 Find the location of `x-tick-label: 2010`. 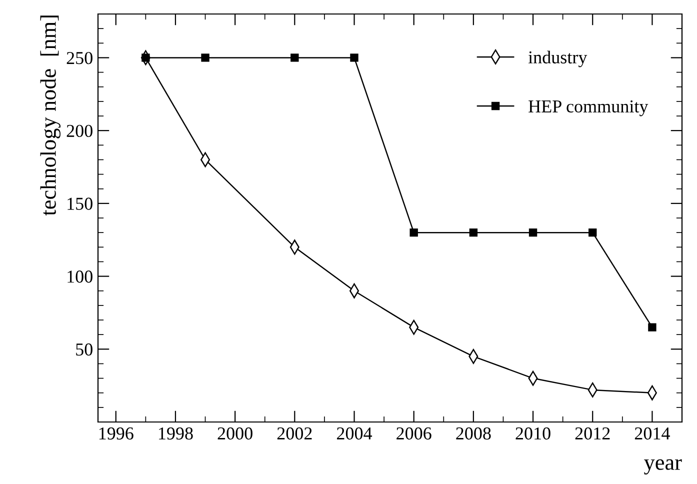

x-tick-label: 2010 is located at coordinates (533, 433).